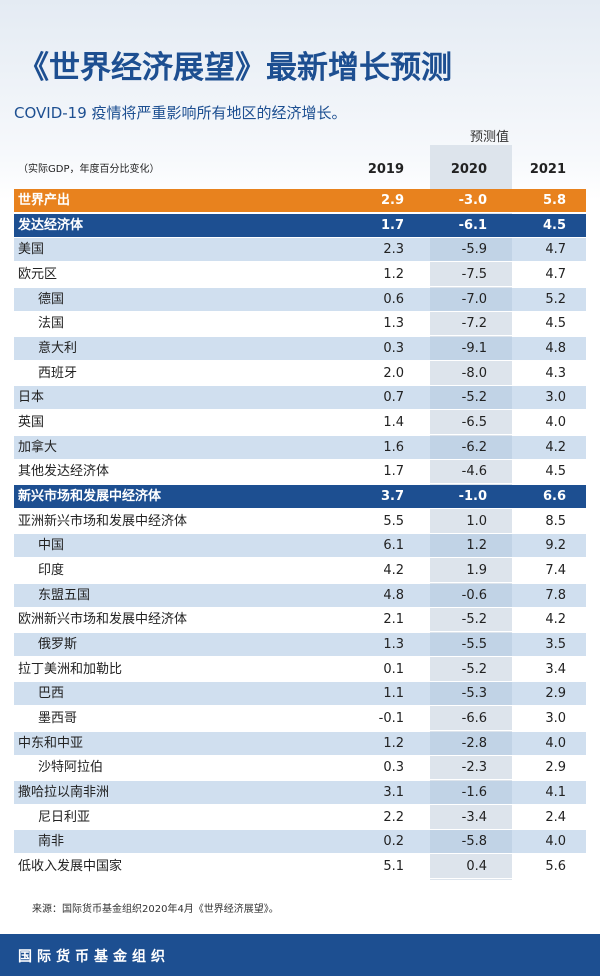 This screenshot has width=600, height=976. What do you see at coordinates (474, 817) in the screenshot?
I see `cell-value: -3.4` at bounding box center [474, 817].